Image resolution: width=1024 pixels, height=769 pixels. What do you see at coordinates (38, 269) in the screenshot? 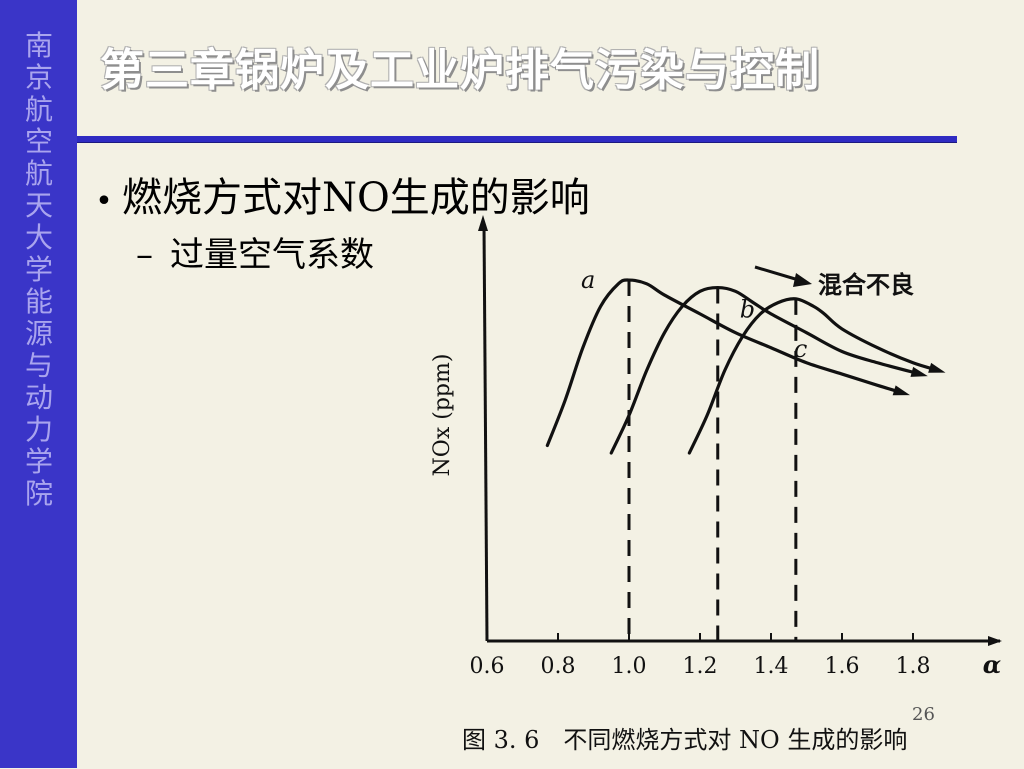
I see `sidebar-institution-text: 南京航空航天大学能源与动力学院` at bounding box center [38, 269].